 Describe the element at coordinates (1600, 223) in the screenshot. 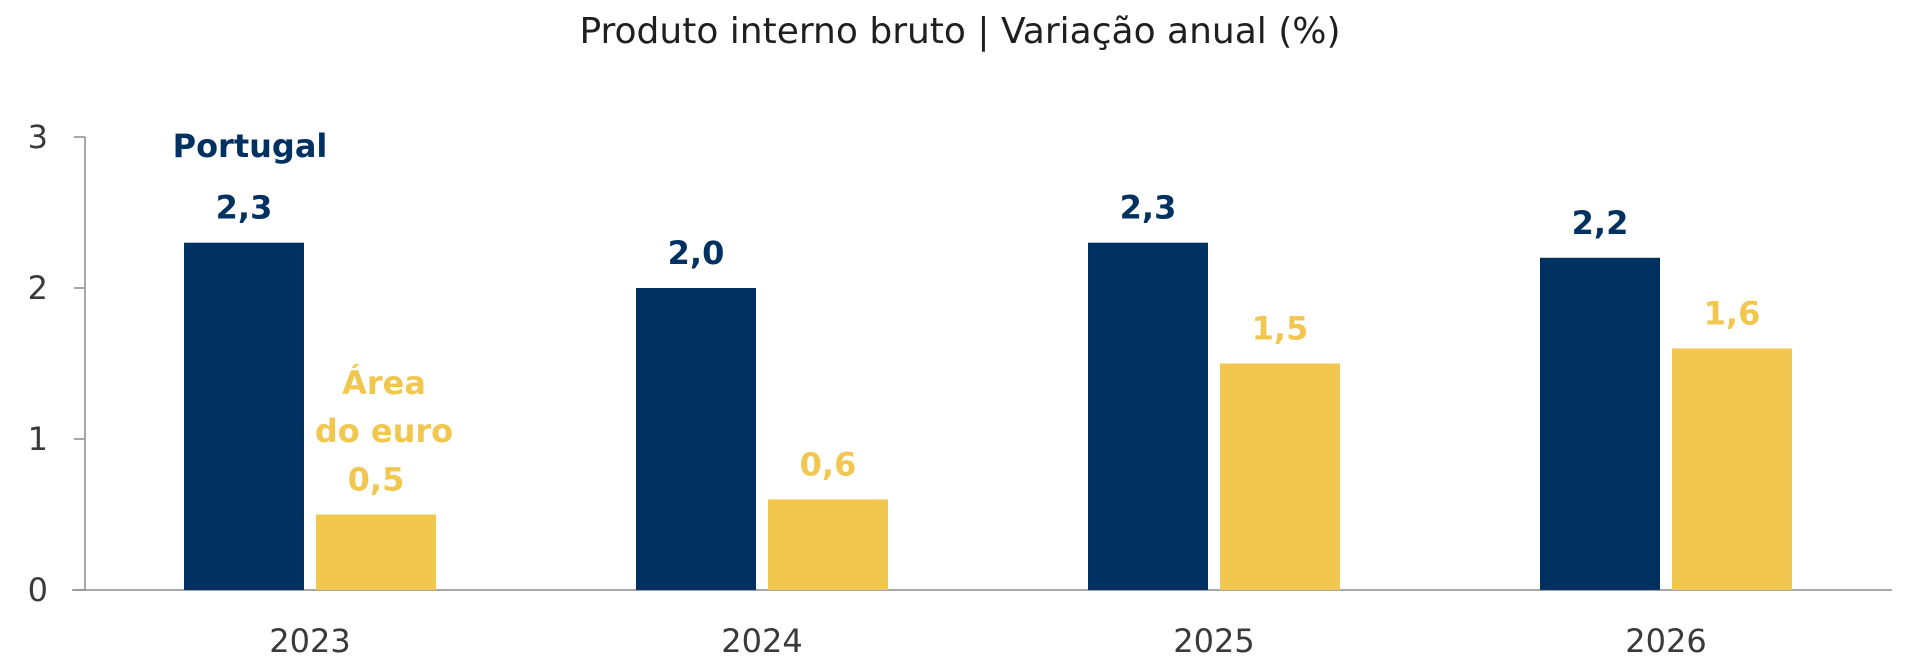

I see `value-label: 2,2` at that location.